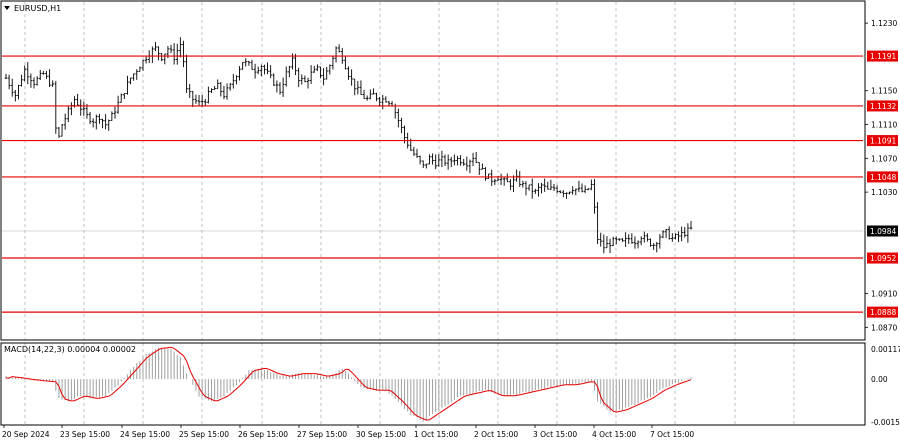 Image resolution: width=900 pixels, height=445 pixels. I want to click on x-tick-label: 7 Oct 15:00, so click(672, 434).